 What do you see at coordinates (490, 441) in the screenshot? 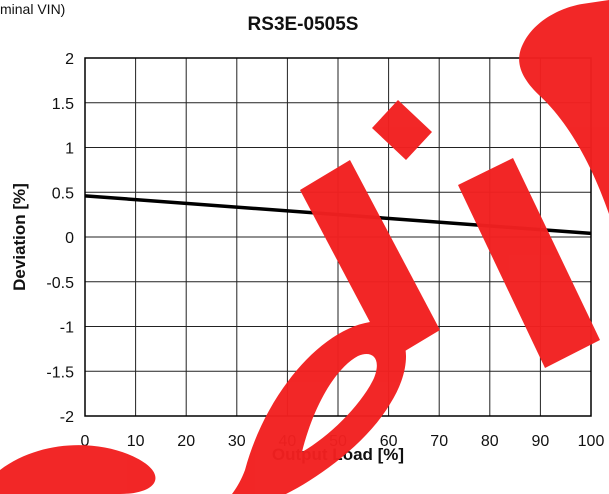
I see `x-tick-label: 80` at bounding box center [490, 441].